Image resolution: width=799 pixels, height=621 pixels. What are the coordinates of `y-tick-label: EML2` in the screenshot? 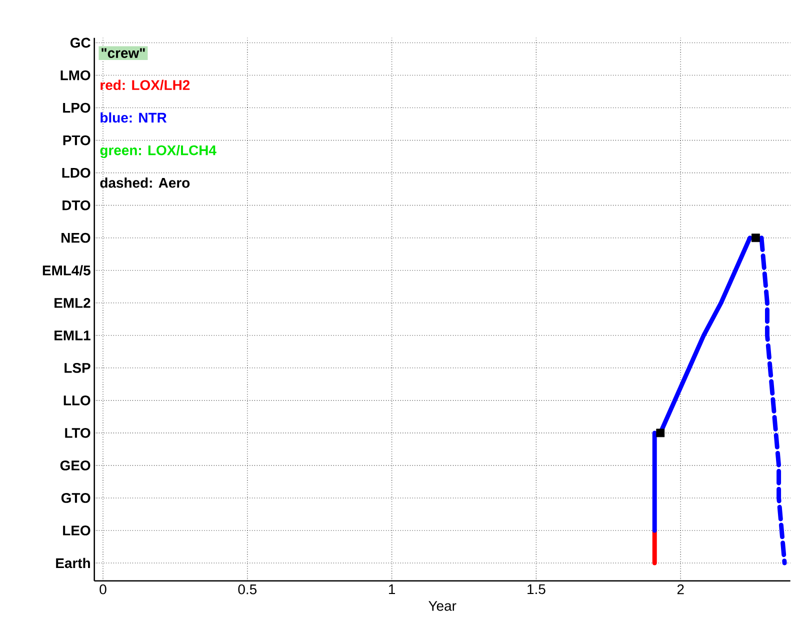 It's located at (72, 303).